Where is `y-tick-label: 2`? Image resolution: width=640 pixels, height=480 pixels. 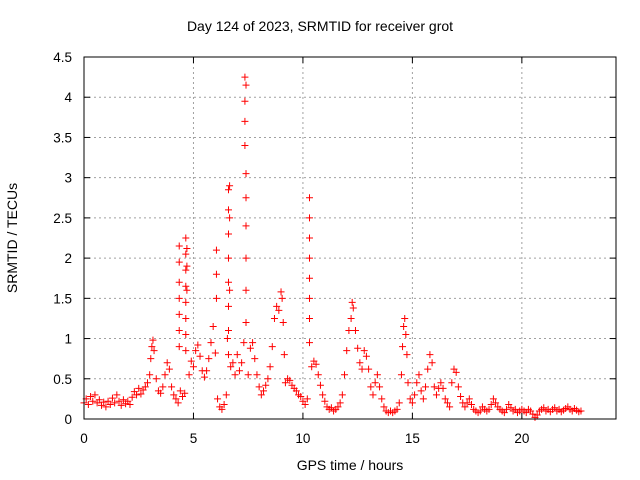
y-tick-label: 2 is located at coordinates (68, 258).